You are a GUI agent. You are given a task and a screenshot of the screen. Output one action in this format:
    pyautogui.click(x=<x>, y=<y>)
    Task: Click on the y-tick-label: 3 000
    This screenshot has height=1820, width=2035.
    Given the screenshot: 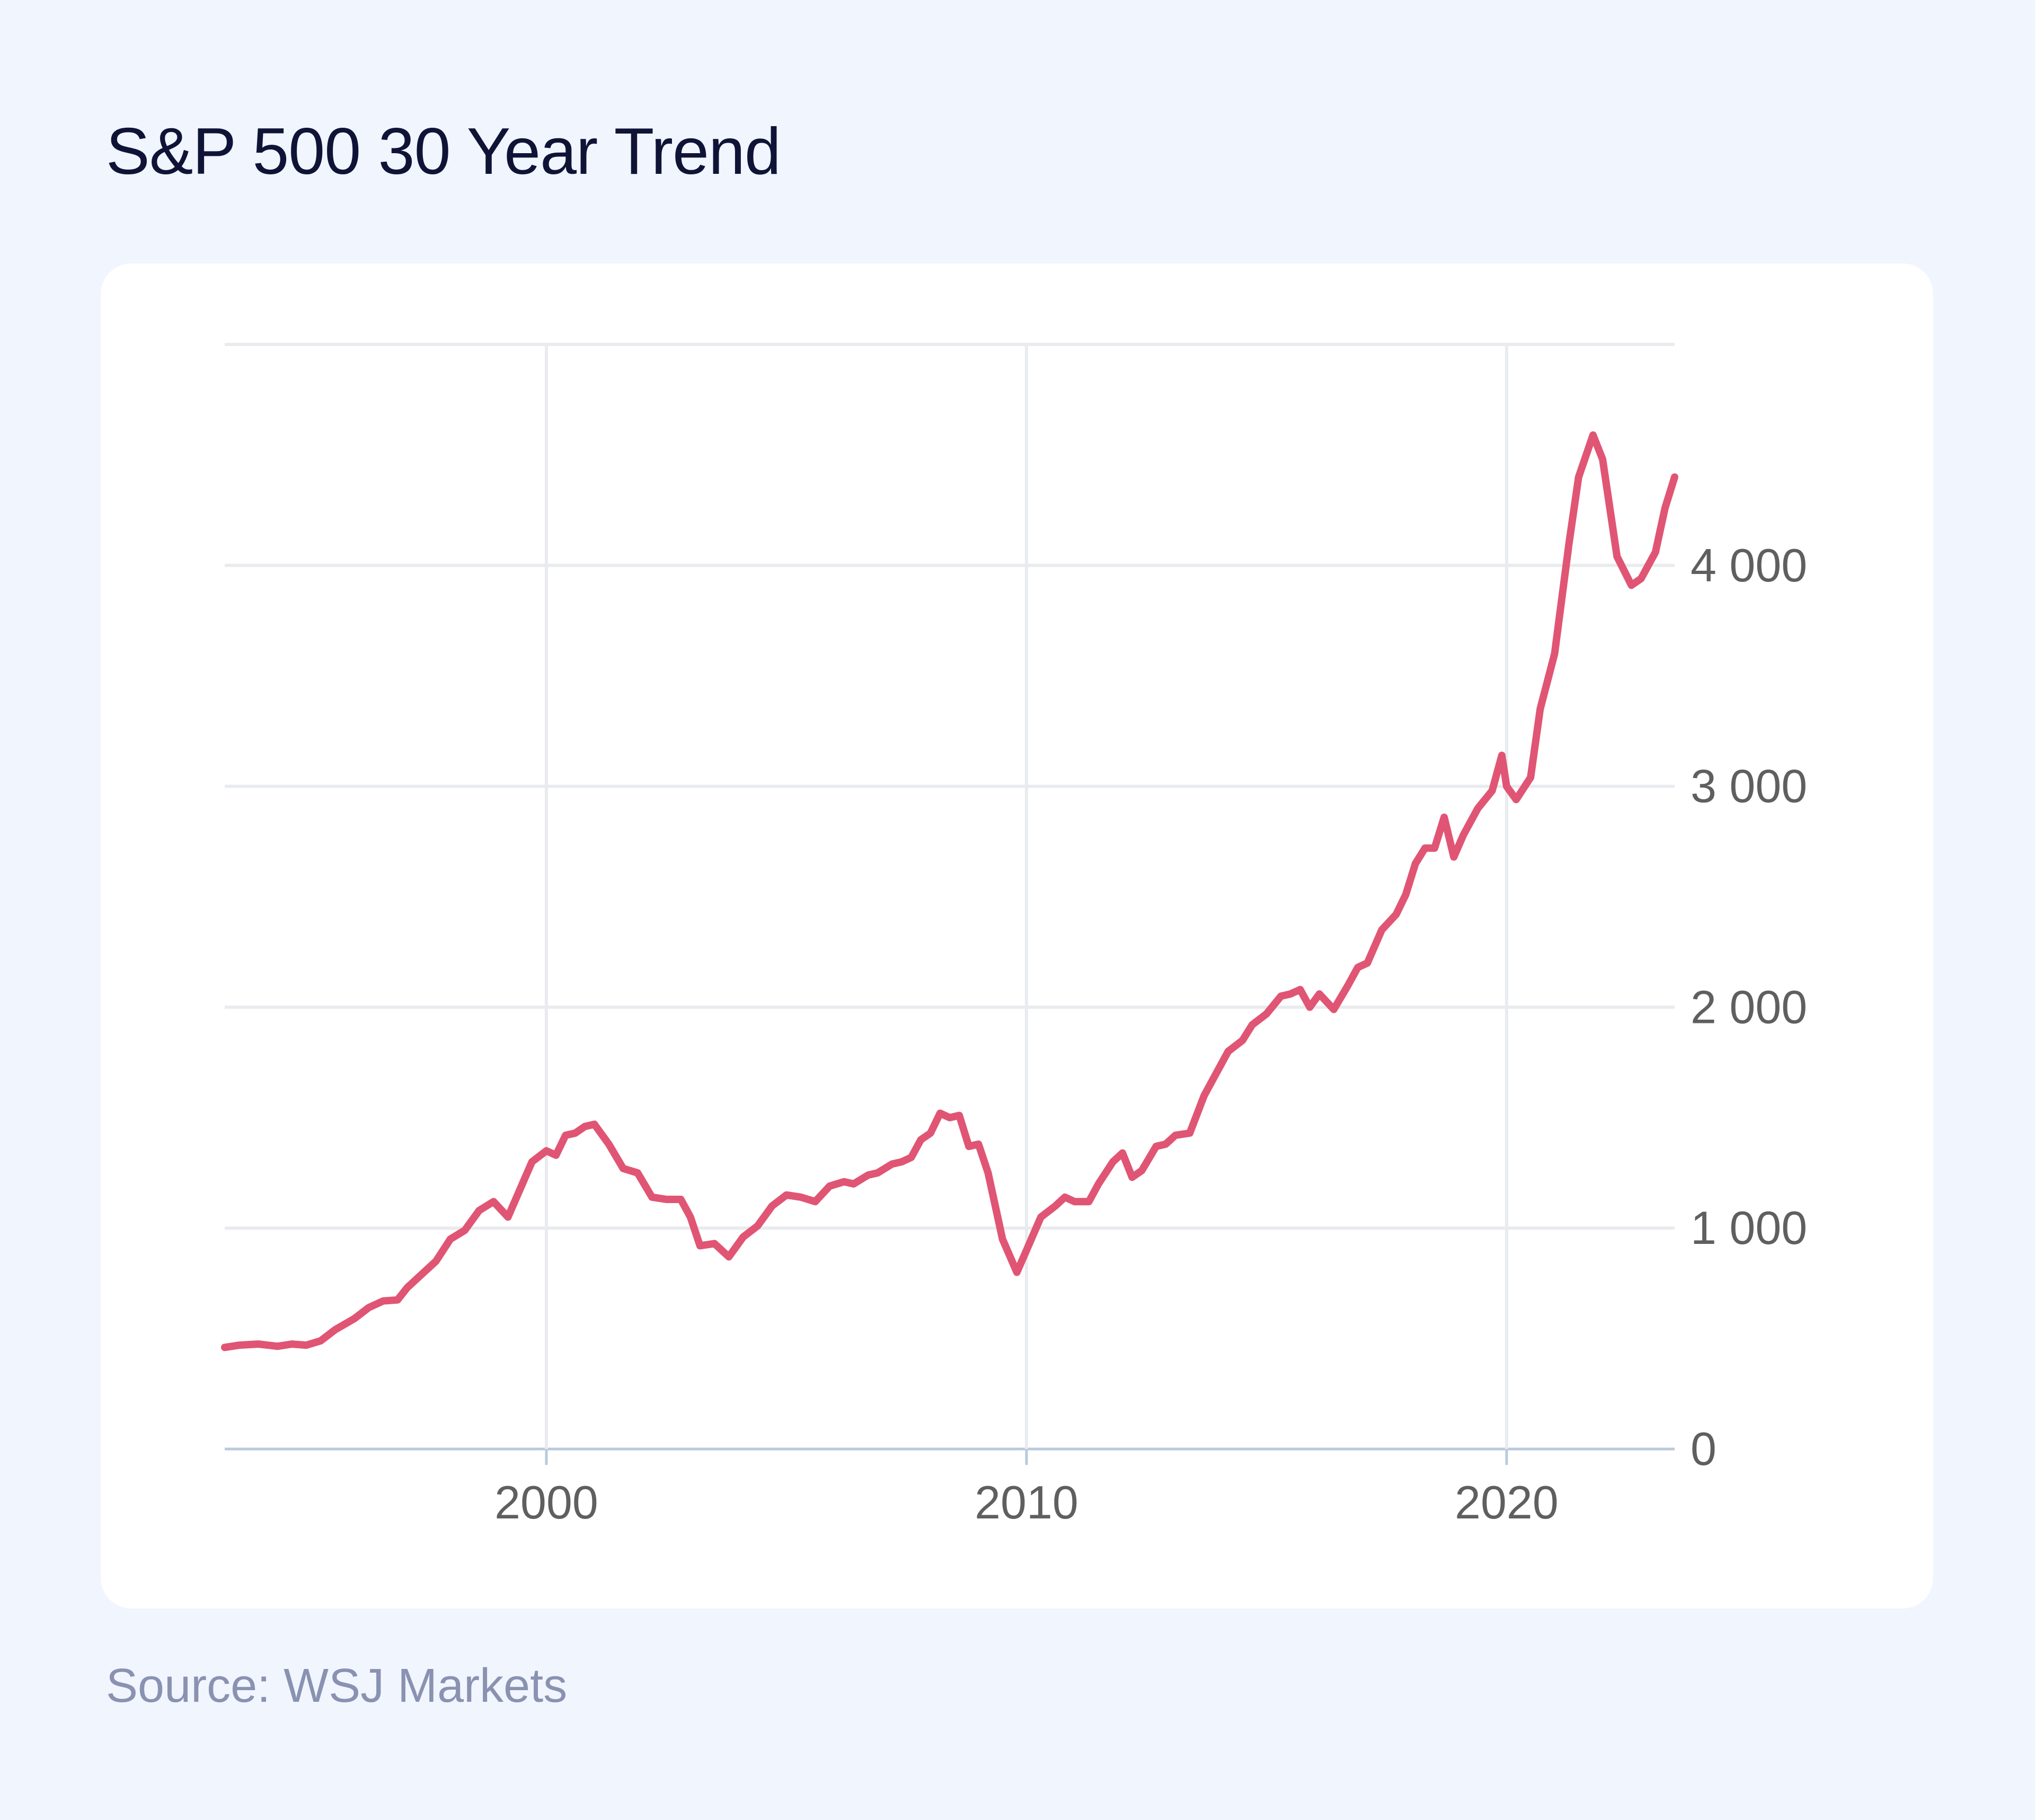 What is the action you would take?
    pyautogui.click(x=1749, y=786)
    